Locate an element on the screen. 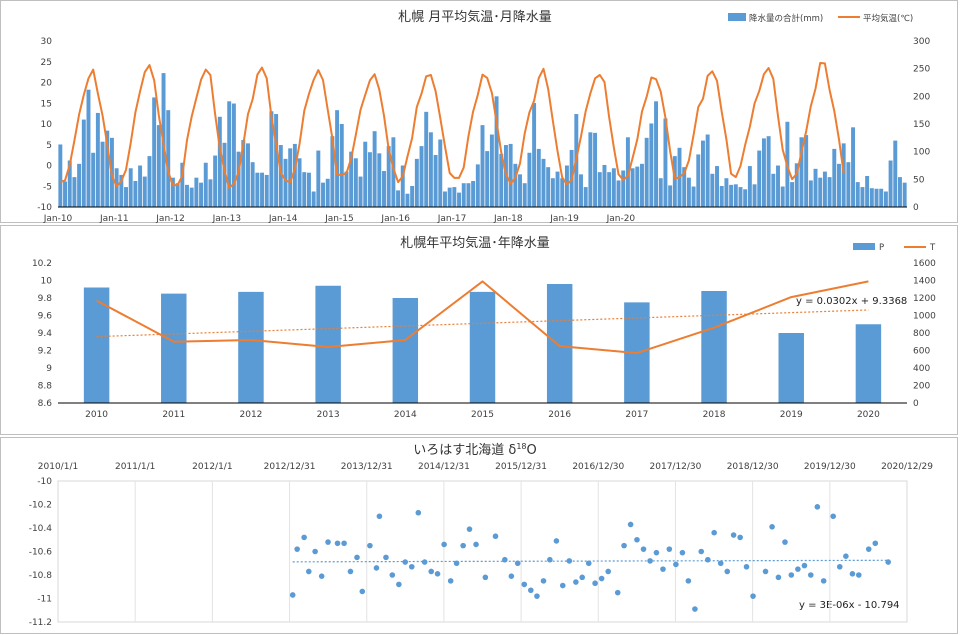  x-tick-label: Jan-13 is located at coordinates (227, 219).